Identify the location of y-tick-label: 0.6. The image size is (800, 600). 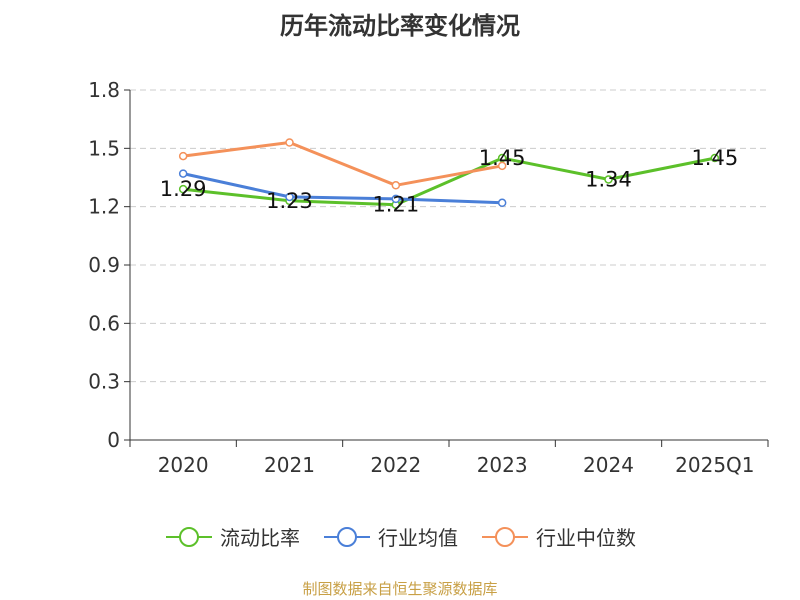
(104, 323).